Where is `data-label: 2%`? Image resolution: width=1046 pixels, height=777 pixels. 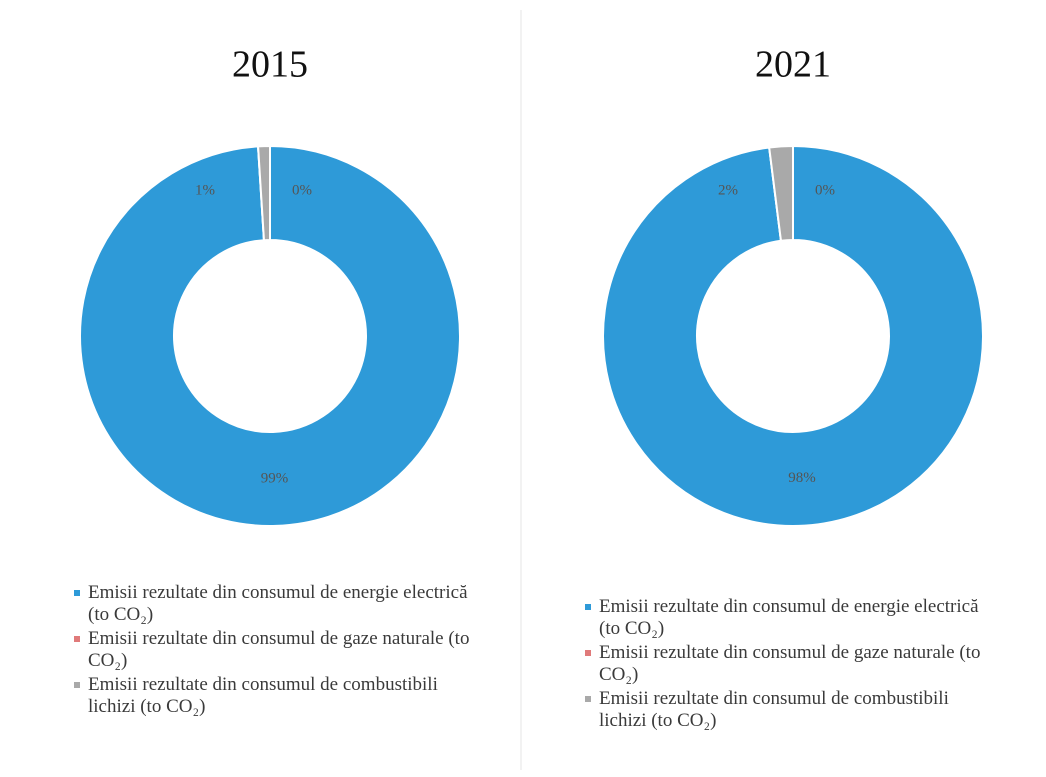 data-label: 2% is located at coordinates (728, 190).